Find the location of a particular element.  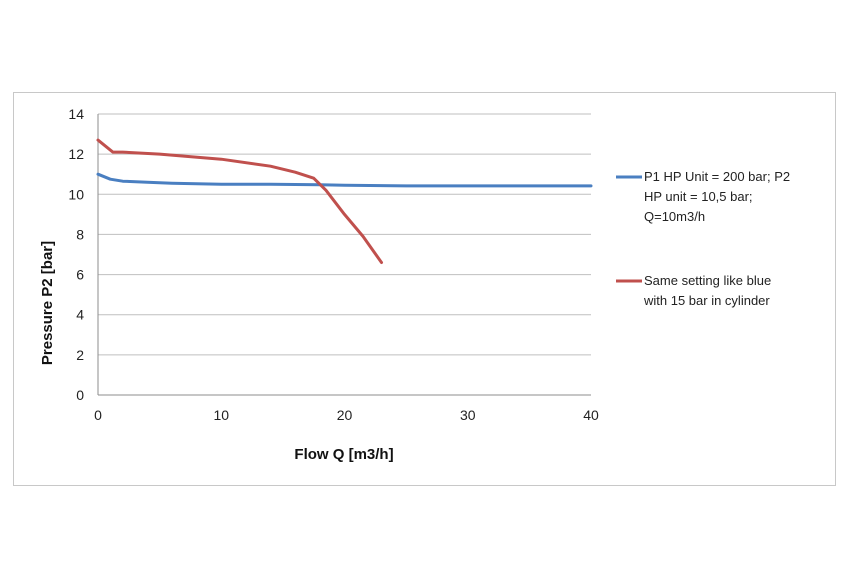

y-tick-label: 4 is located at coordinates (80, 315).